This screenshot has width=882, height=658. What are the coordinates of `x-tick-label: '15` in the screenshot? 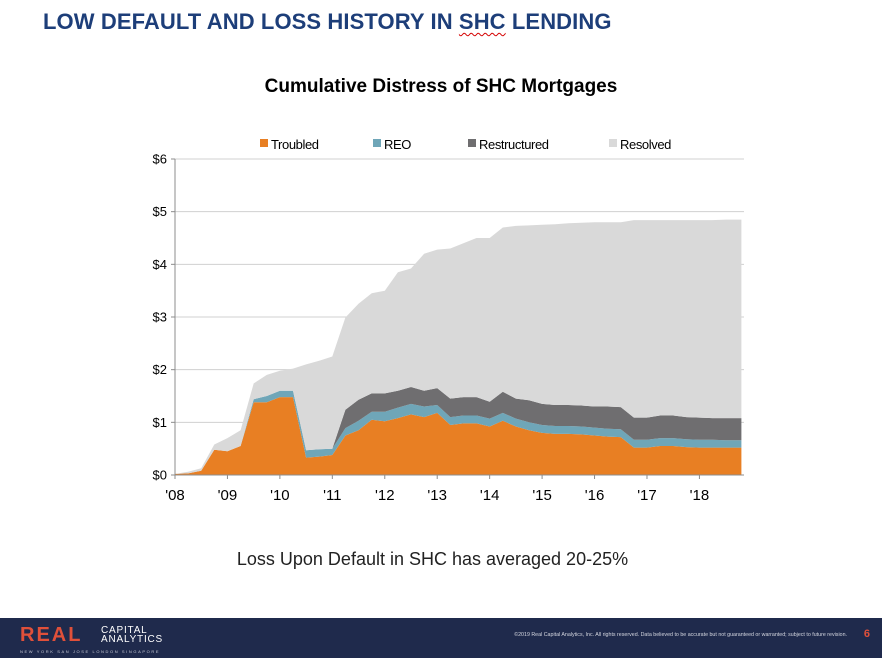 It's located at (542, 495).